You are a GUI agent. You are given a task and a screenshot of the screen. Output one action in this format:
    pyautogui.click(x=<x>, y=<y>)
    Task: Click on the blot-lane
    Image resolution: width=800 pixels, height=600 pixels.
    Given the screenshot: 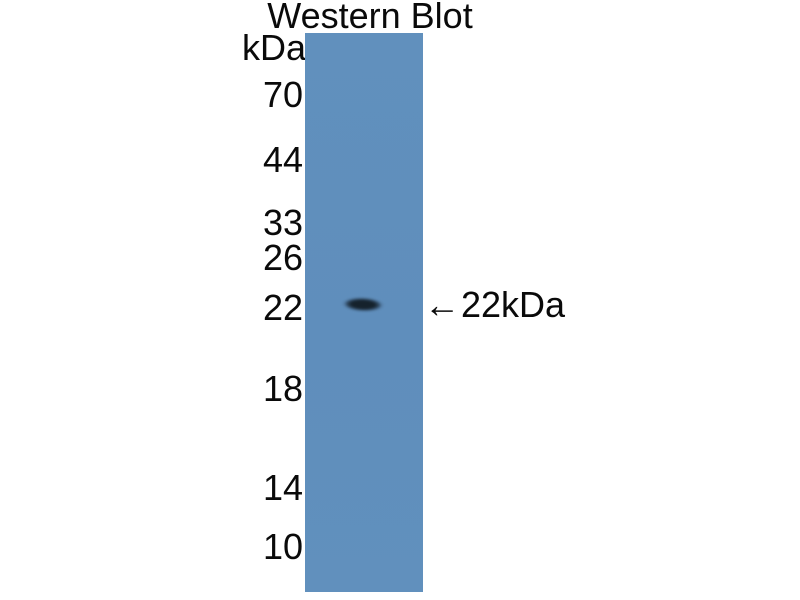 What is the action you would take?
    pyautogui.click(x=364, y=312)
    